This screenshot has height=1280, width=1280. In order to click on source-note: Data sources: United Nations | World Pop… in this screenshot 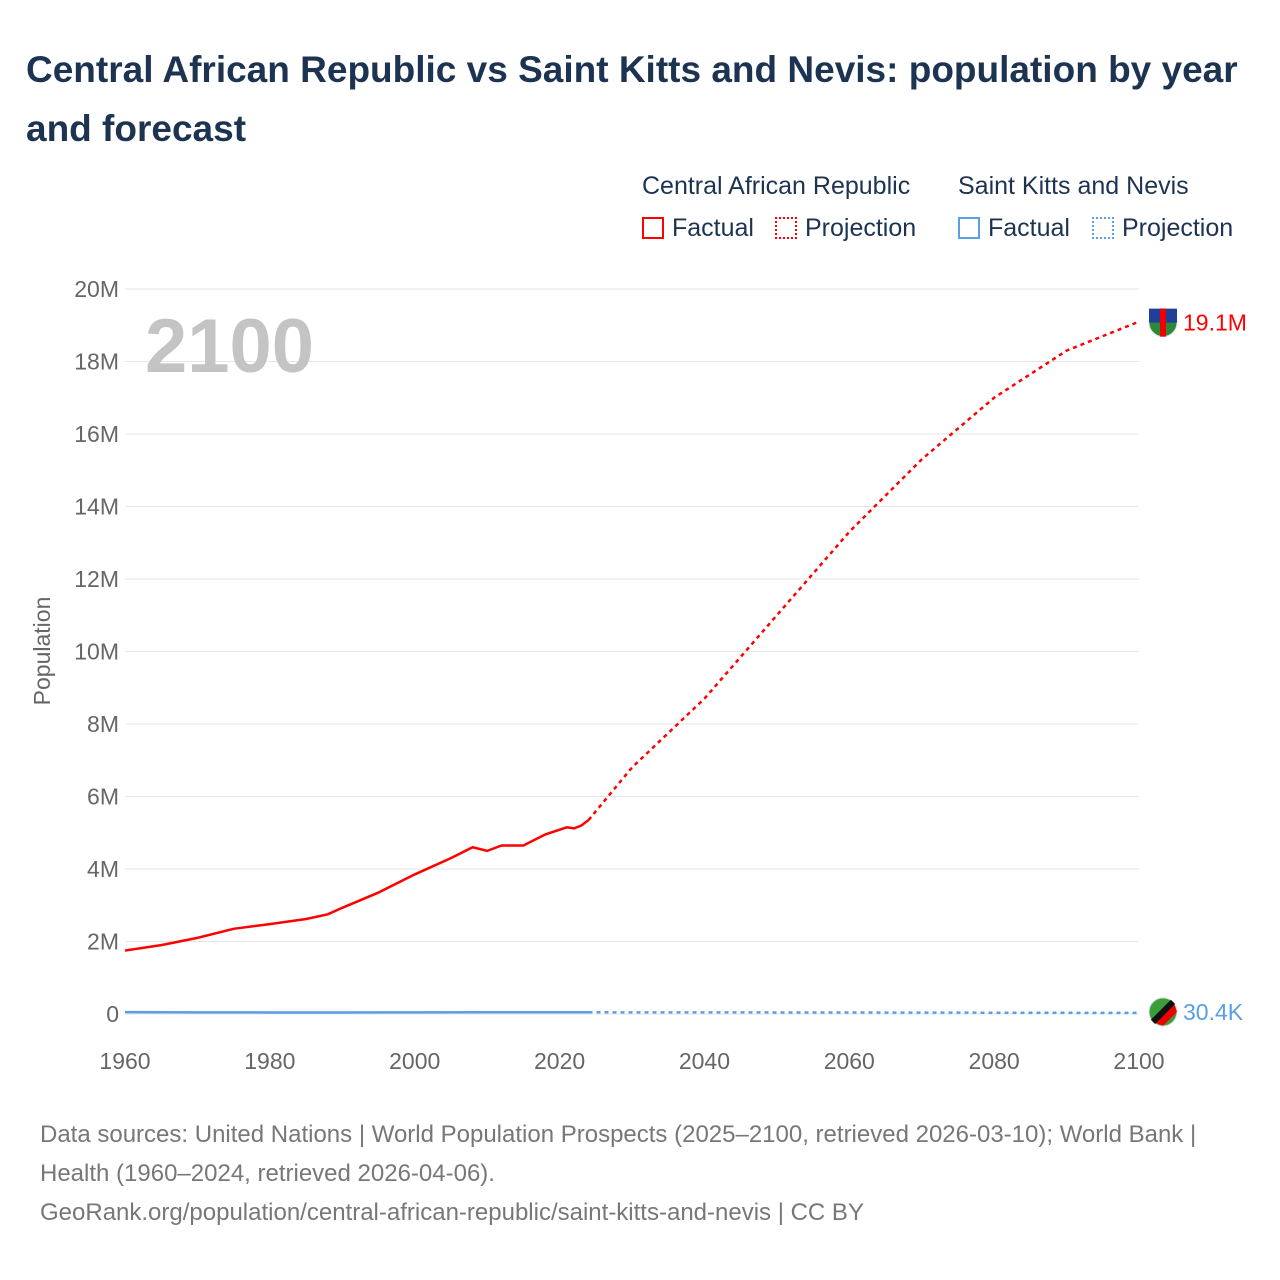, I will do `click(640, 1173)`.